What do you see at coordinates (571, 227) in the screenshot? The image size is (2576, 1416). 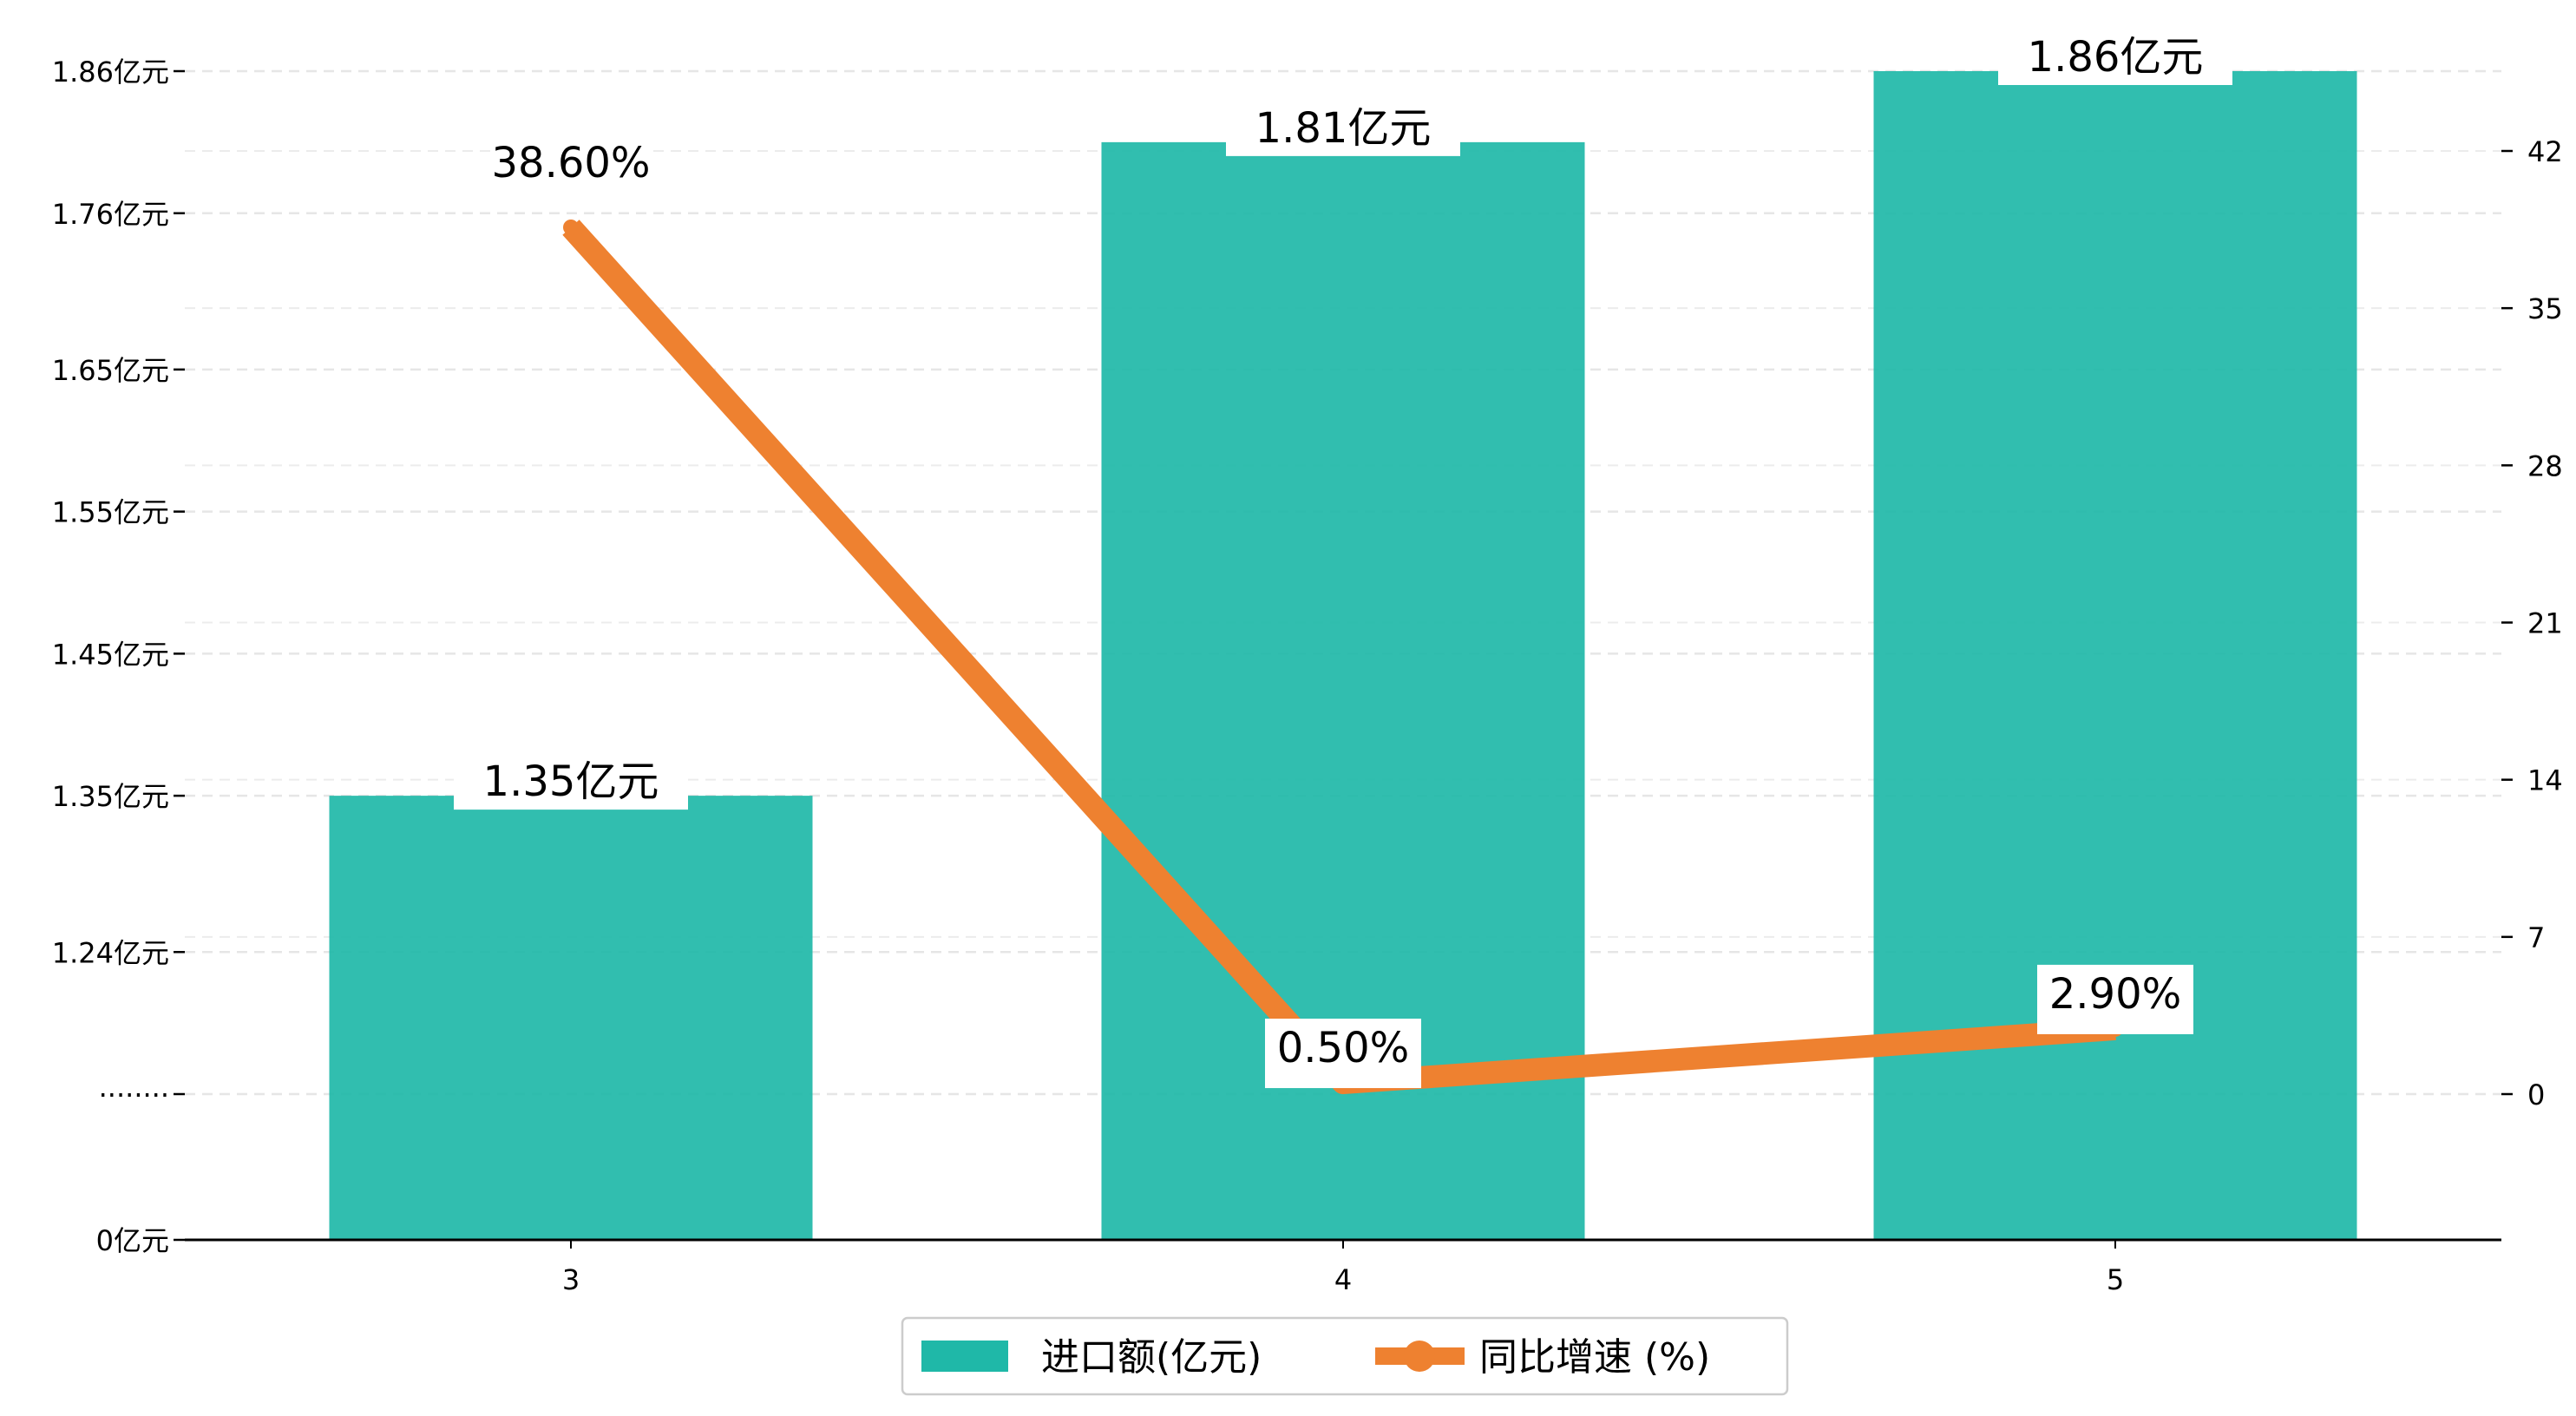 I see `growth-point` at bounding box center [571, 227].